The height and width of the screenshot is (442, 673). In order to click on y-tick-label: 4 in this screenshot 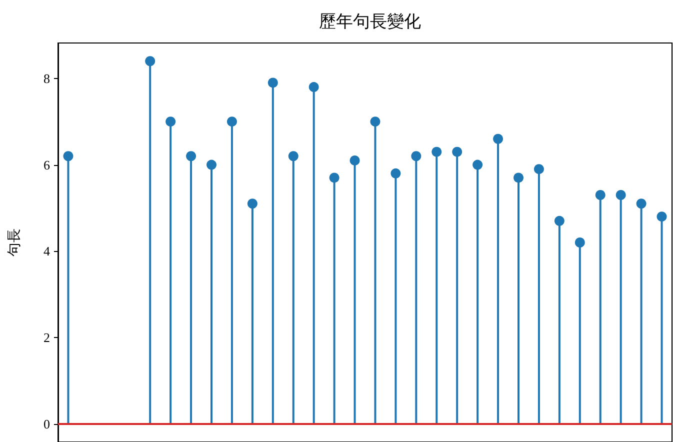, I will do `click(47, 251)`.